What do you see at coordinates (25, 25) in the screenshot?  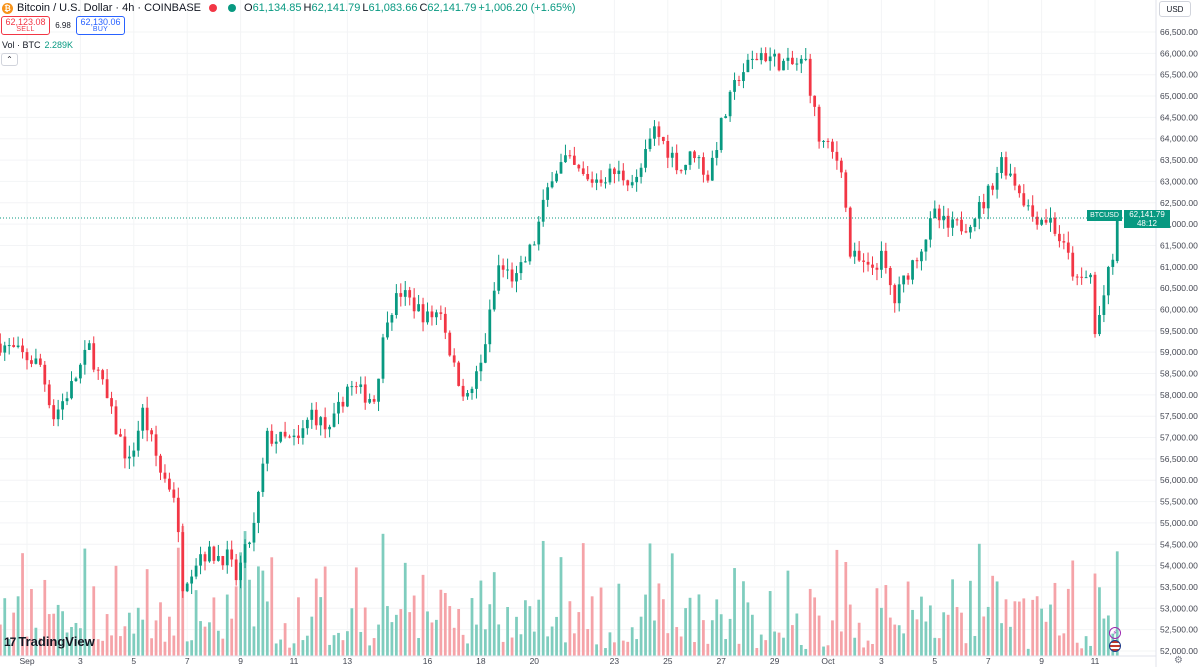 I see `sell-button: 62,123.08 SELL` at bounding box center [25, 25].